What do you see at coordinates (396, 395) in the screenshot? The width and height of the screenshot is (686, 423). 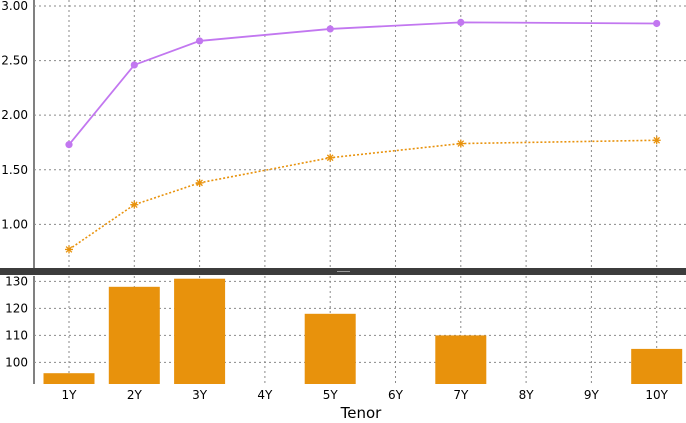 I see `x-tick-label: 6Y` at bounding box center [396, 395].